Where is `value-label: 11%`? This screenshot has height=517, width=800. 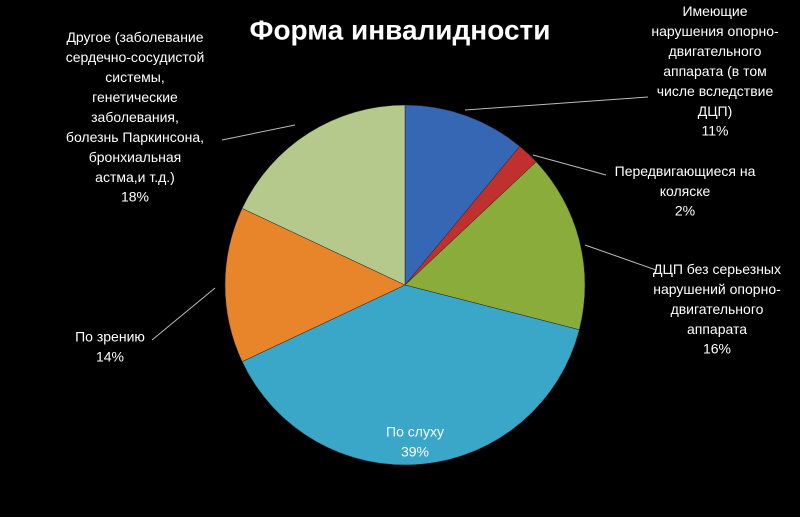
value-label: 11% is located at coordinates (715, 131).